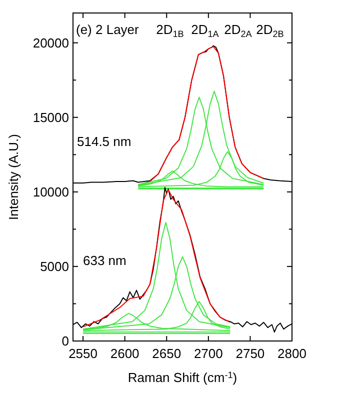 The height and width of the screenshot is (394, 353). What do you see at coordinates (104, 260) in the screenshot?
I see `annotation: 633 nm` at bounding box center [104, 260].